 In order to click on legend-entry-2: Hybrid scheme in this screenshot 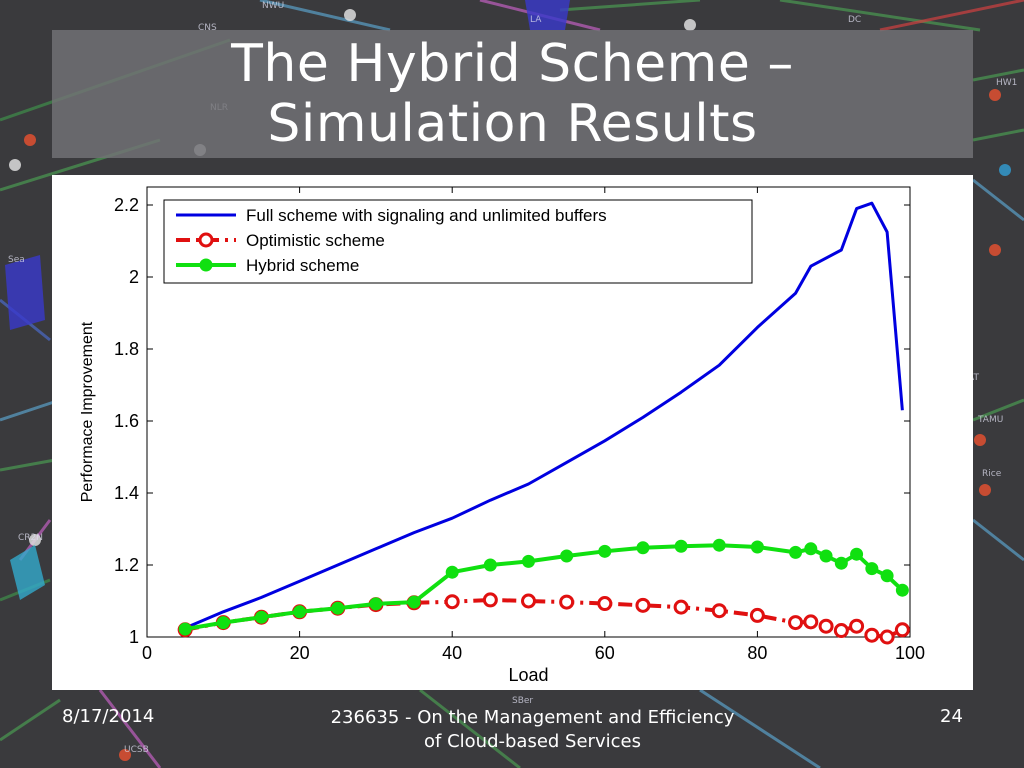, I will do `click(302, 265)`.